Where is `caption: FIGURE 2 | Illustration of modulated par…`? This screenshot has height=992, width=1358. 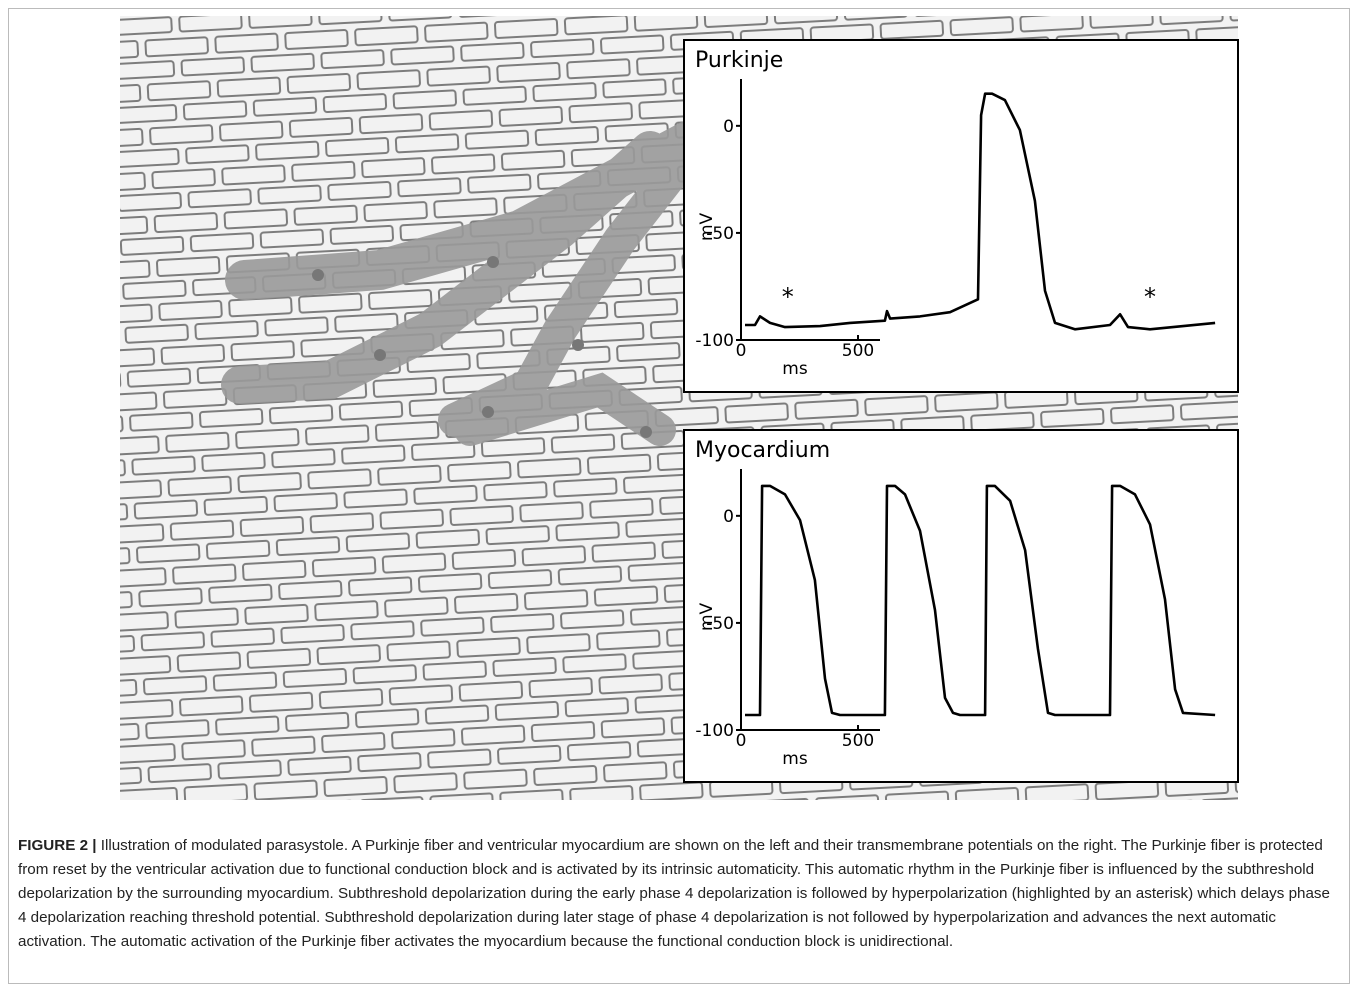
caption: FIGURE 2 | Illustration of modulated par… is located at coordinates (679, 894).